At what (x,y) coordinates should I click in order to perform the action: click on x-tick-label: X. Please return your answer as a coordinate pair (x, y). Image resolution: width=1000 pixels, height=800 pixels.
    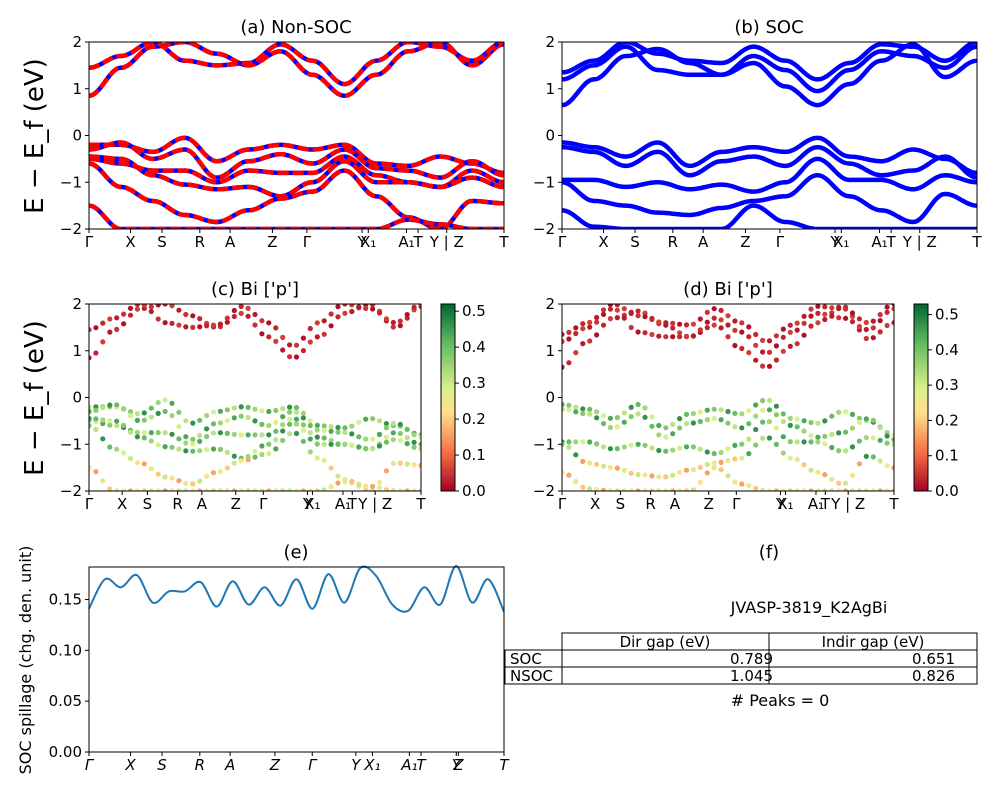
    Looking at the image, I should click on (603, 242).